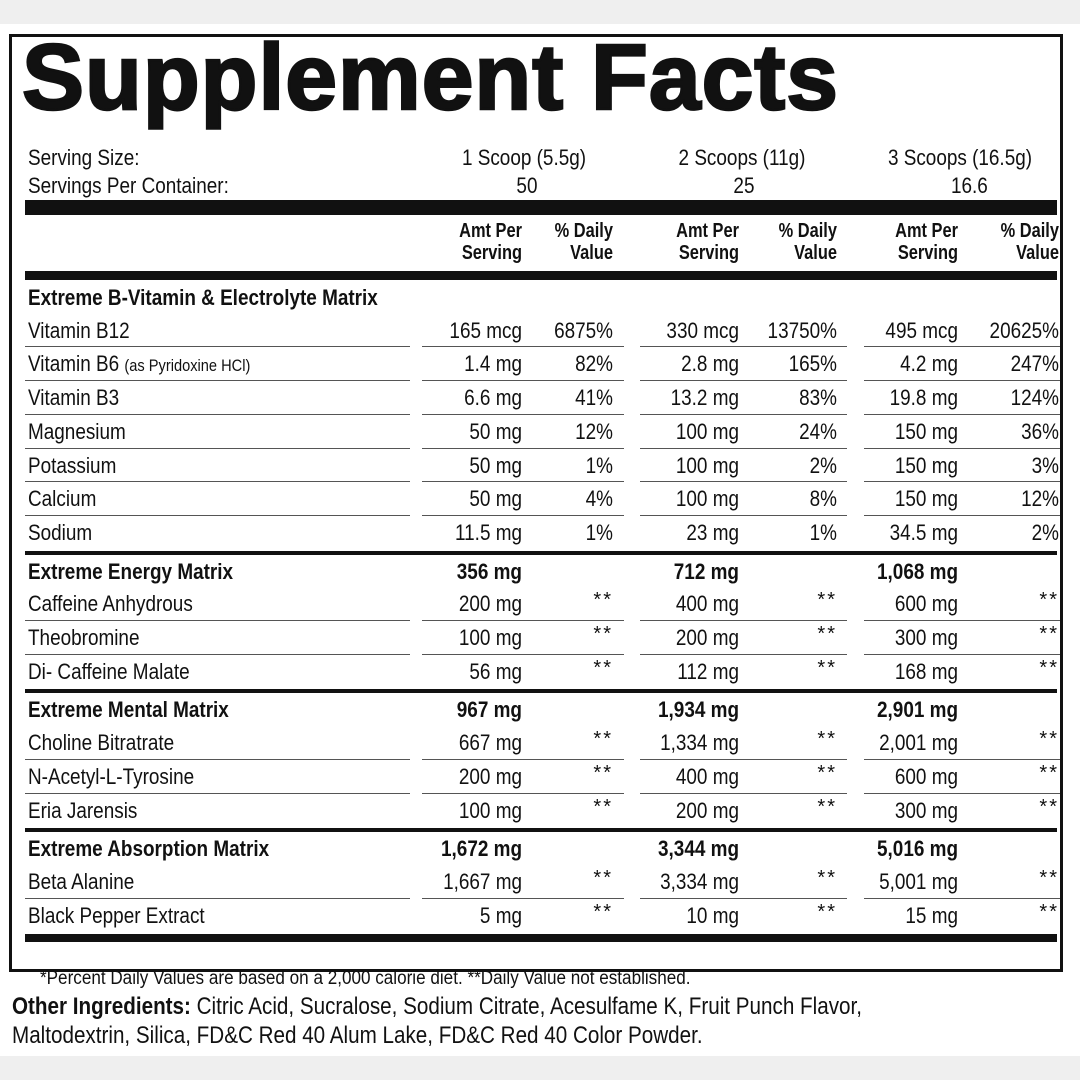 Image resolution: width=1080 pixels, height=1080 pixels. Describe the element at coordinates (742, 157) in the screenshot. I see `serving-size-2: 2 Scoops (11g)` at that location.